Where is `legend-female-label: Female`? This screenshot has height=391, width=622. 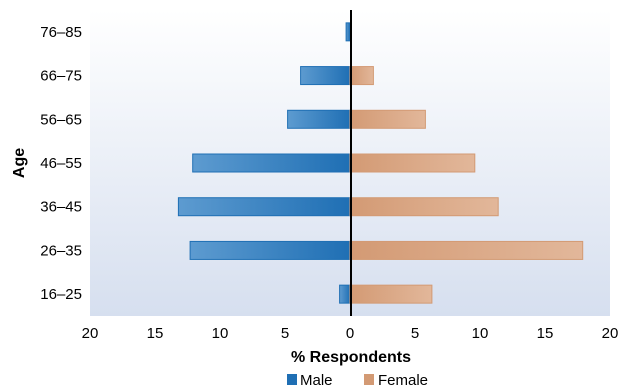 legend-female-label: Female is located at coordinates (403, 380).